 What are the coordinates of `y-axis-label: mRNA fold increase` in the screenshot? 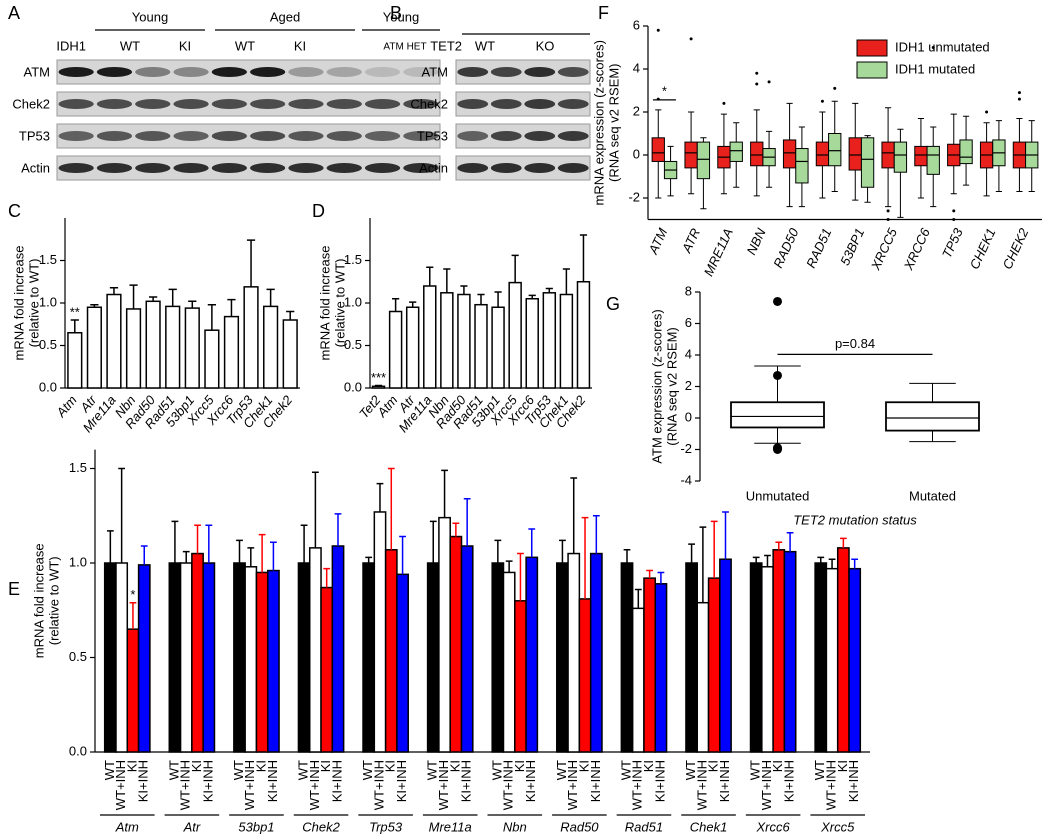 It's located at (324, 303).